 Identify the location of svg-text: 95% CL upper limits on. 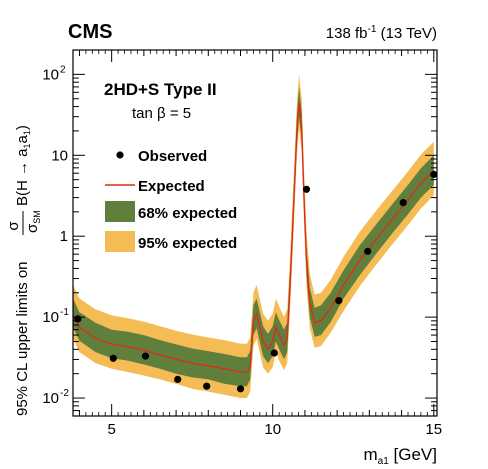
(22, 338).